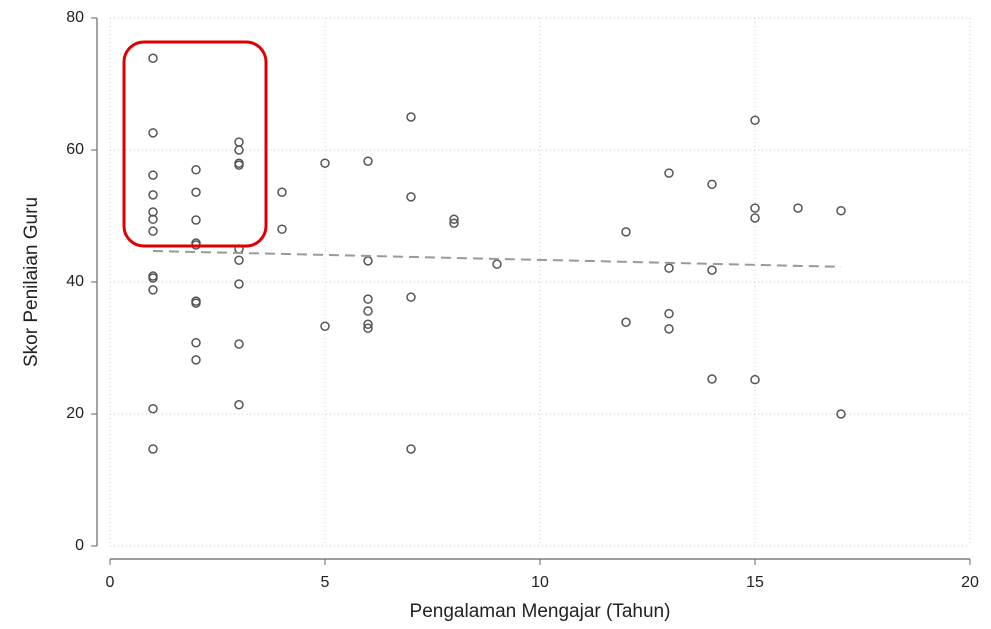 The width and height of the screenshot is (991, 629). What do you see at coordinates (195, 144) in the screenshot?
I see `highlight-box` at bounding box center [195, 144].